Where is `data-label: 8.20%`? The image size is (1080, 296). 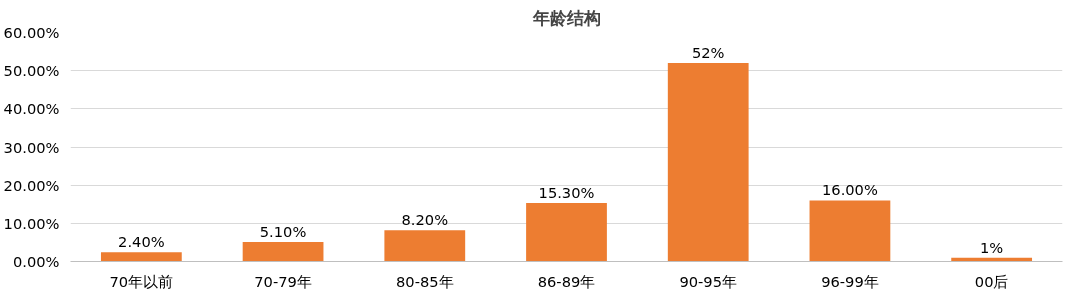 data-label: 8.20% is located at coordinates (425, 220).